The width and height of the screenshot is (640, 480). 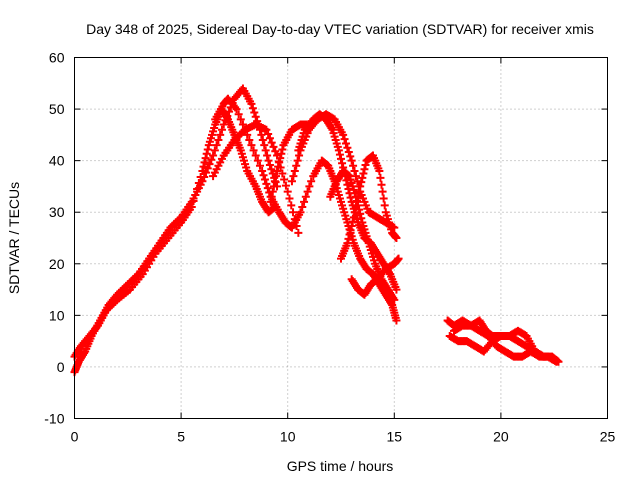 I want to click on x-tick-labels: 0 5 10 15 20 25, so click(x=343, y=437).